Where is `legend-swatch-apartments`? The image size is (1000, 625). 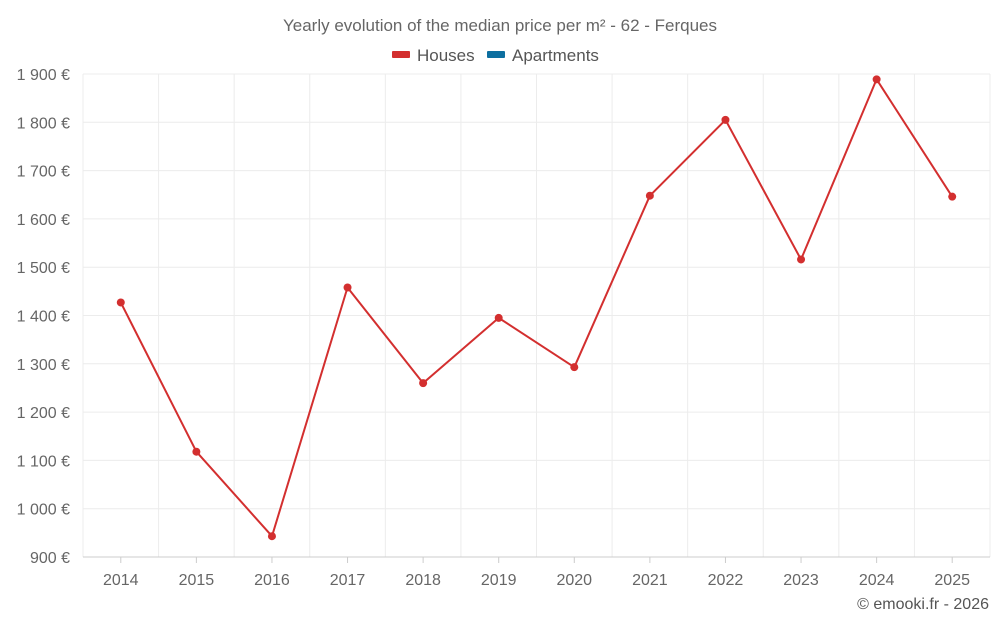 legend-swatch-apartments is located at coordinates (496, 54).